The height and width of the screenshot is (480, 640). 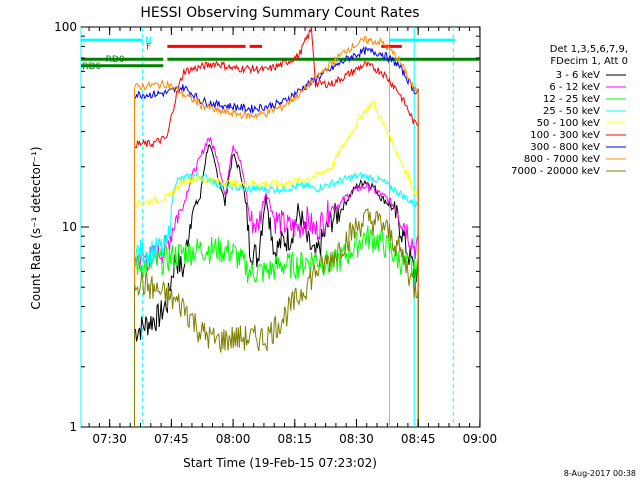 I want to click on legend-label-3: 25 - 50 keV, so click(x=571, y=111).